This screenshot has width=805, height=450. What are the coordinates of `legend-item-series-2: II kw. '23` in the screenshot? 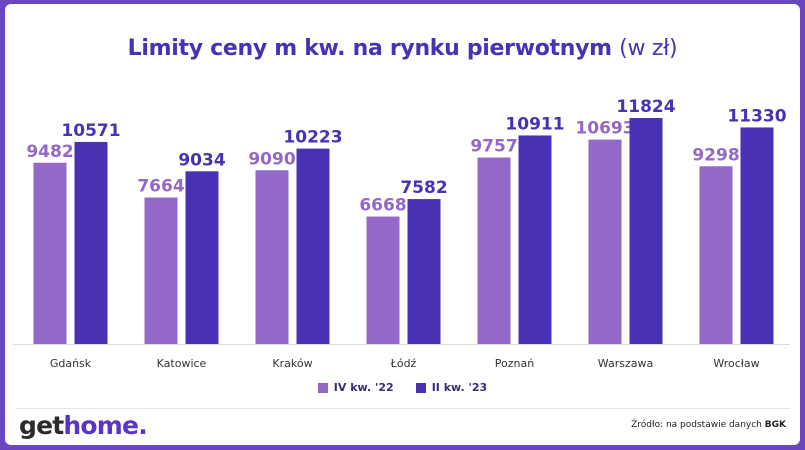 It's located at (451, 387).